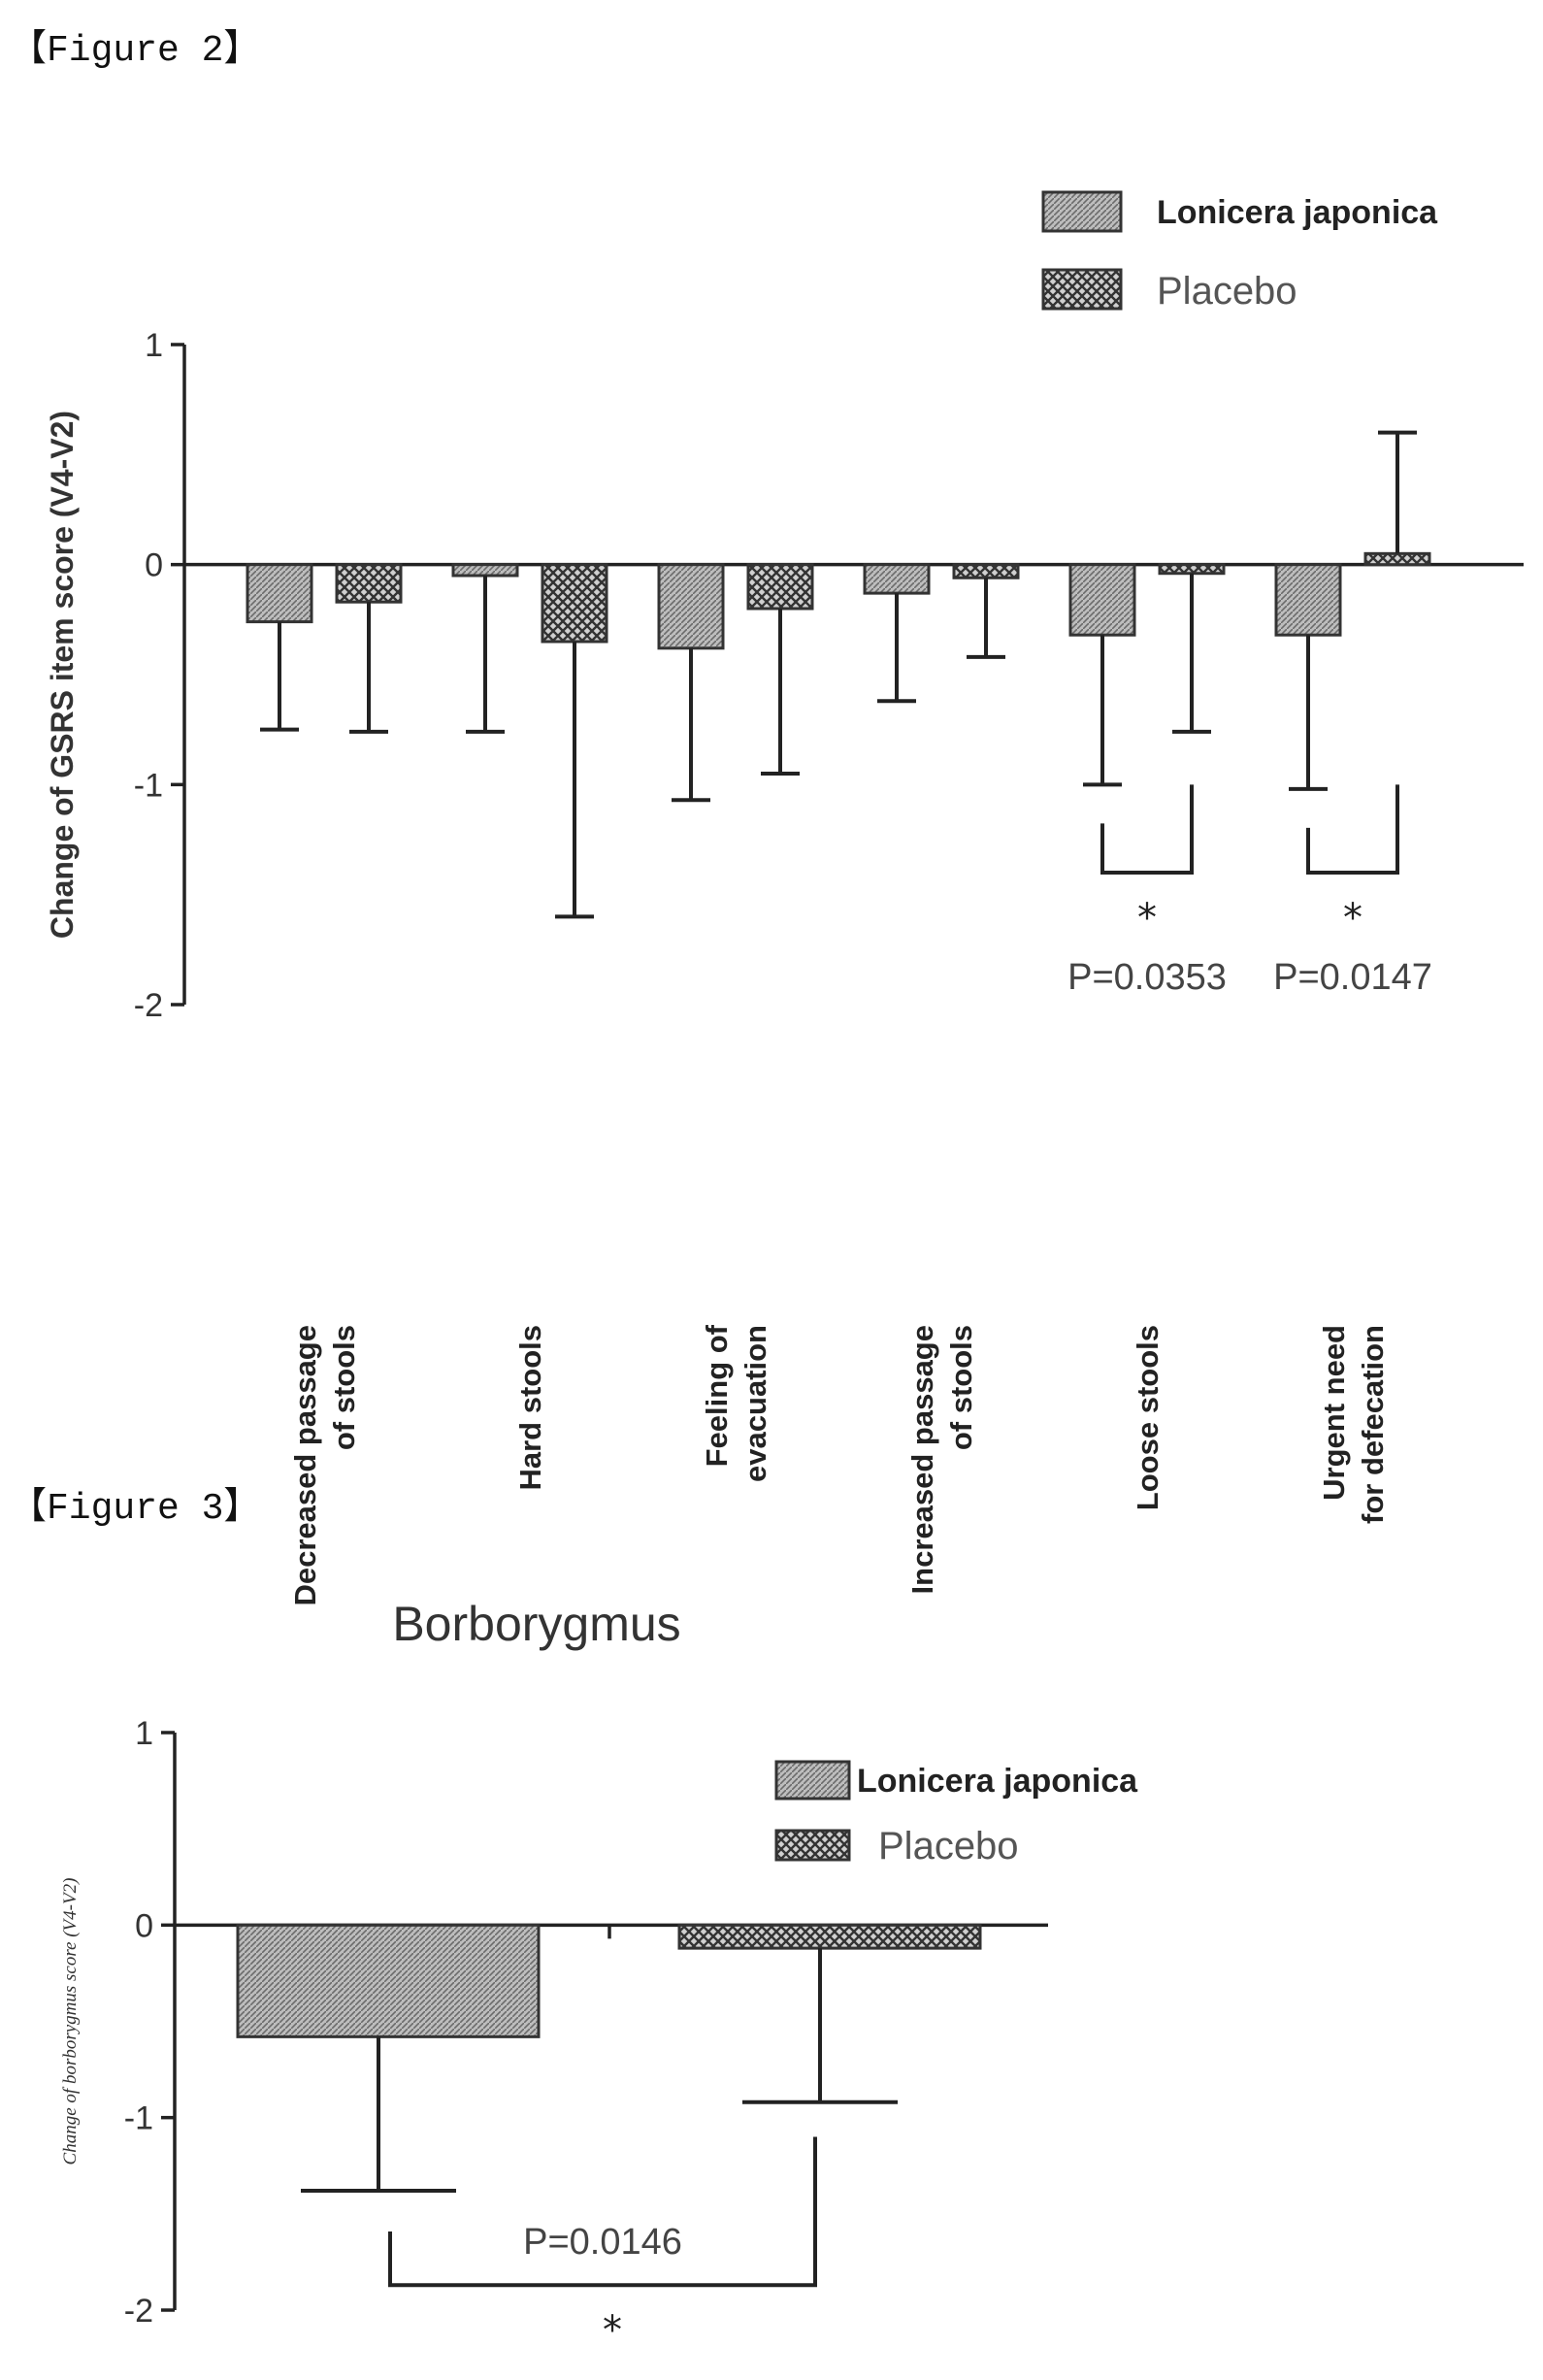 The width and height of the screenshot is (1543, 2380). I want to click on category-label: Feeling of, so click(717, 1395).